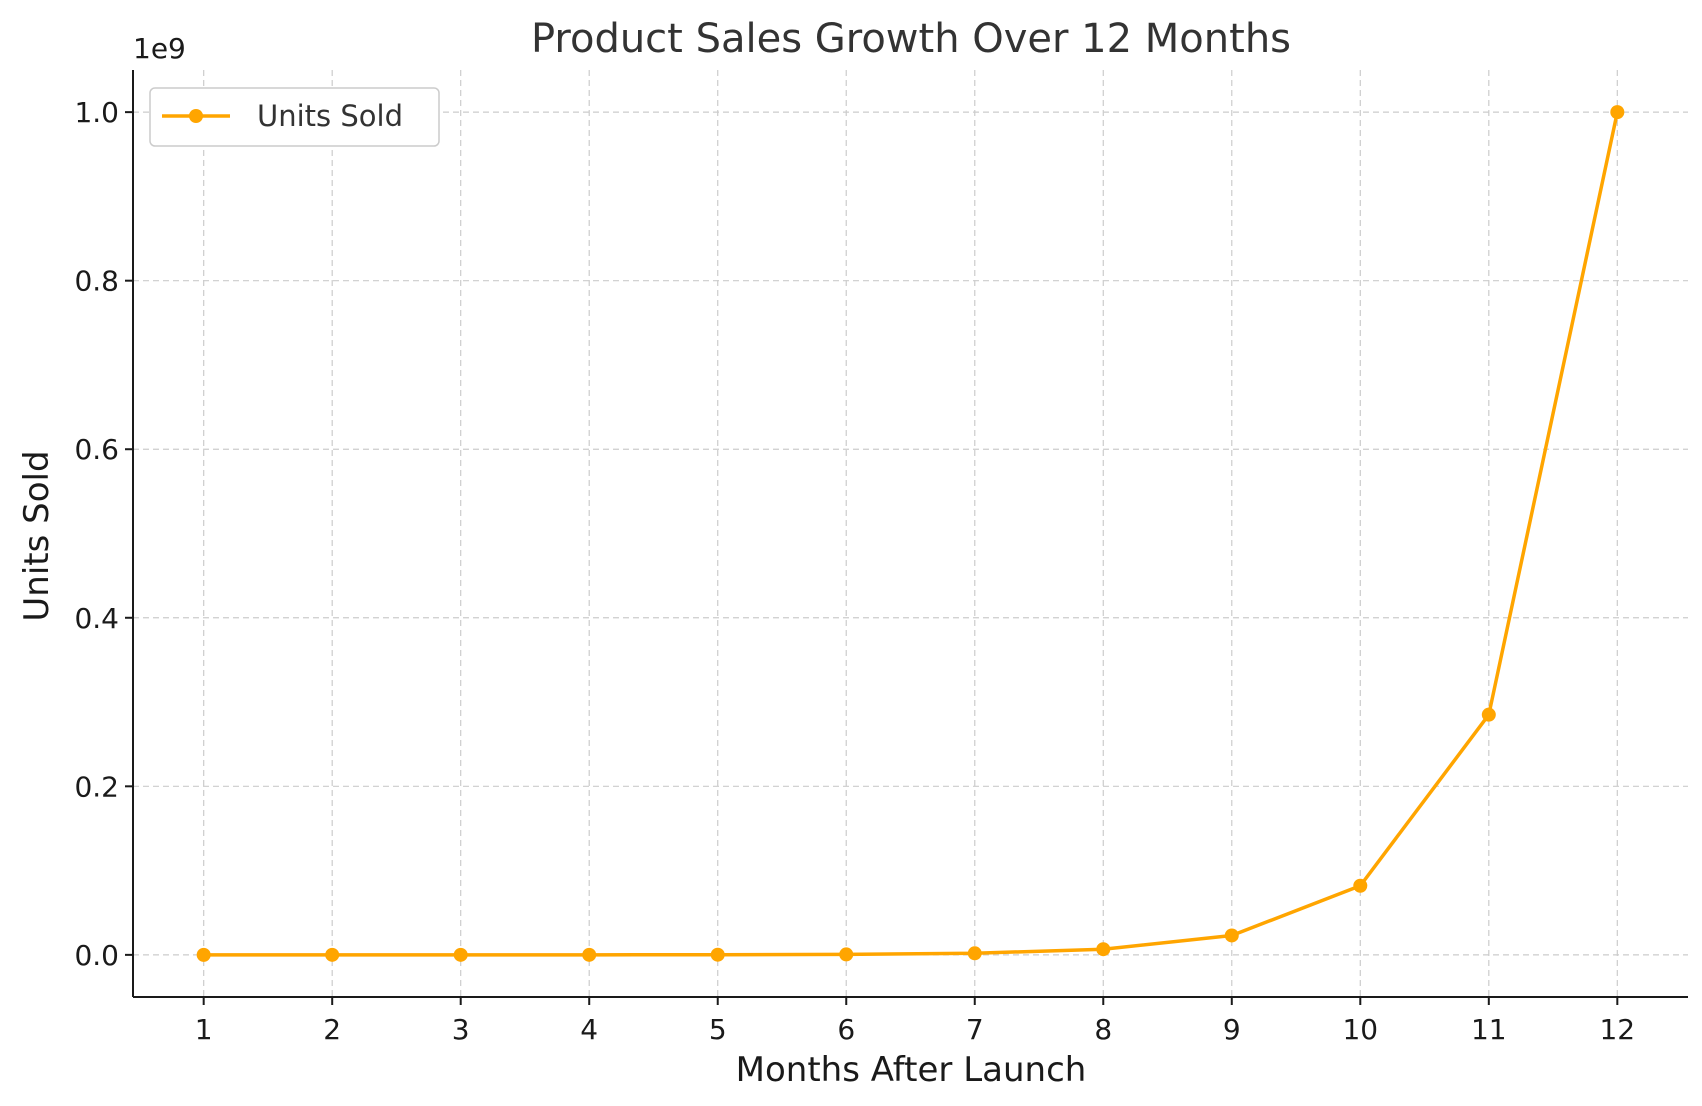 This screenshot has height=1106, width=1702. Describe the element at coordinates (1489, 1029) in the screenshot. I see `x-tick-label: 11` at that location.